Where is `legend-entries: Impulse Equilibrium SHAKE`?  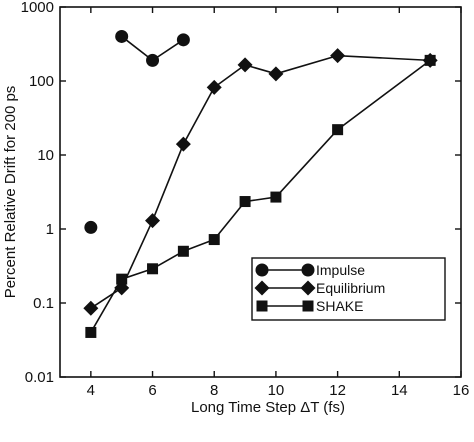 legend-entries: Impulse Equilibrium SHAKE is located at coordinates (319, 288).